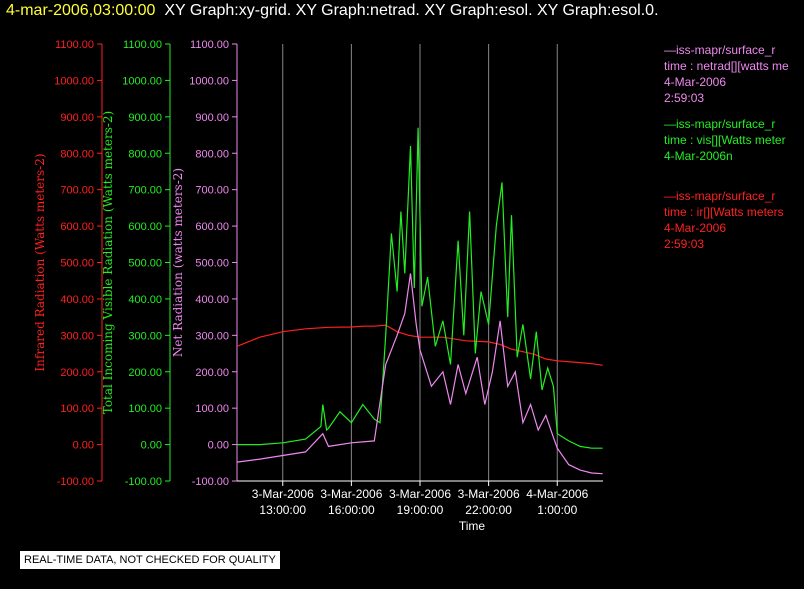  What do you see at coordinates (150, 560) in the screenshot?
I see `quality-notice: REAL-TIME DATA, NOT CHECKED FOR QUALITY` at bounding box center [150, 560].